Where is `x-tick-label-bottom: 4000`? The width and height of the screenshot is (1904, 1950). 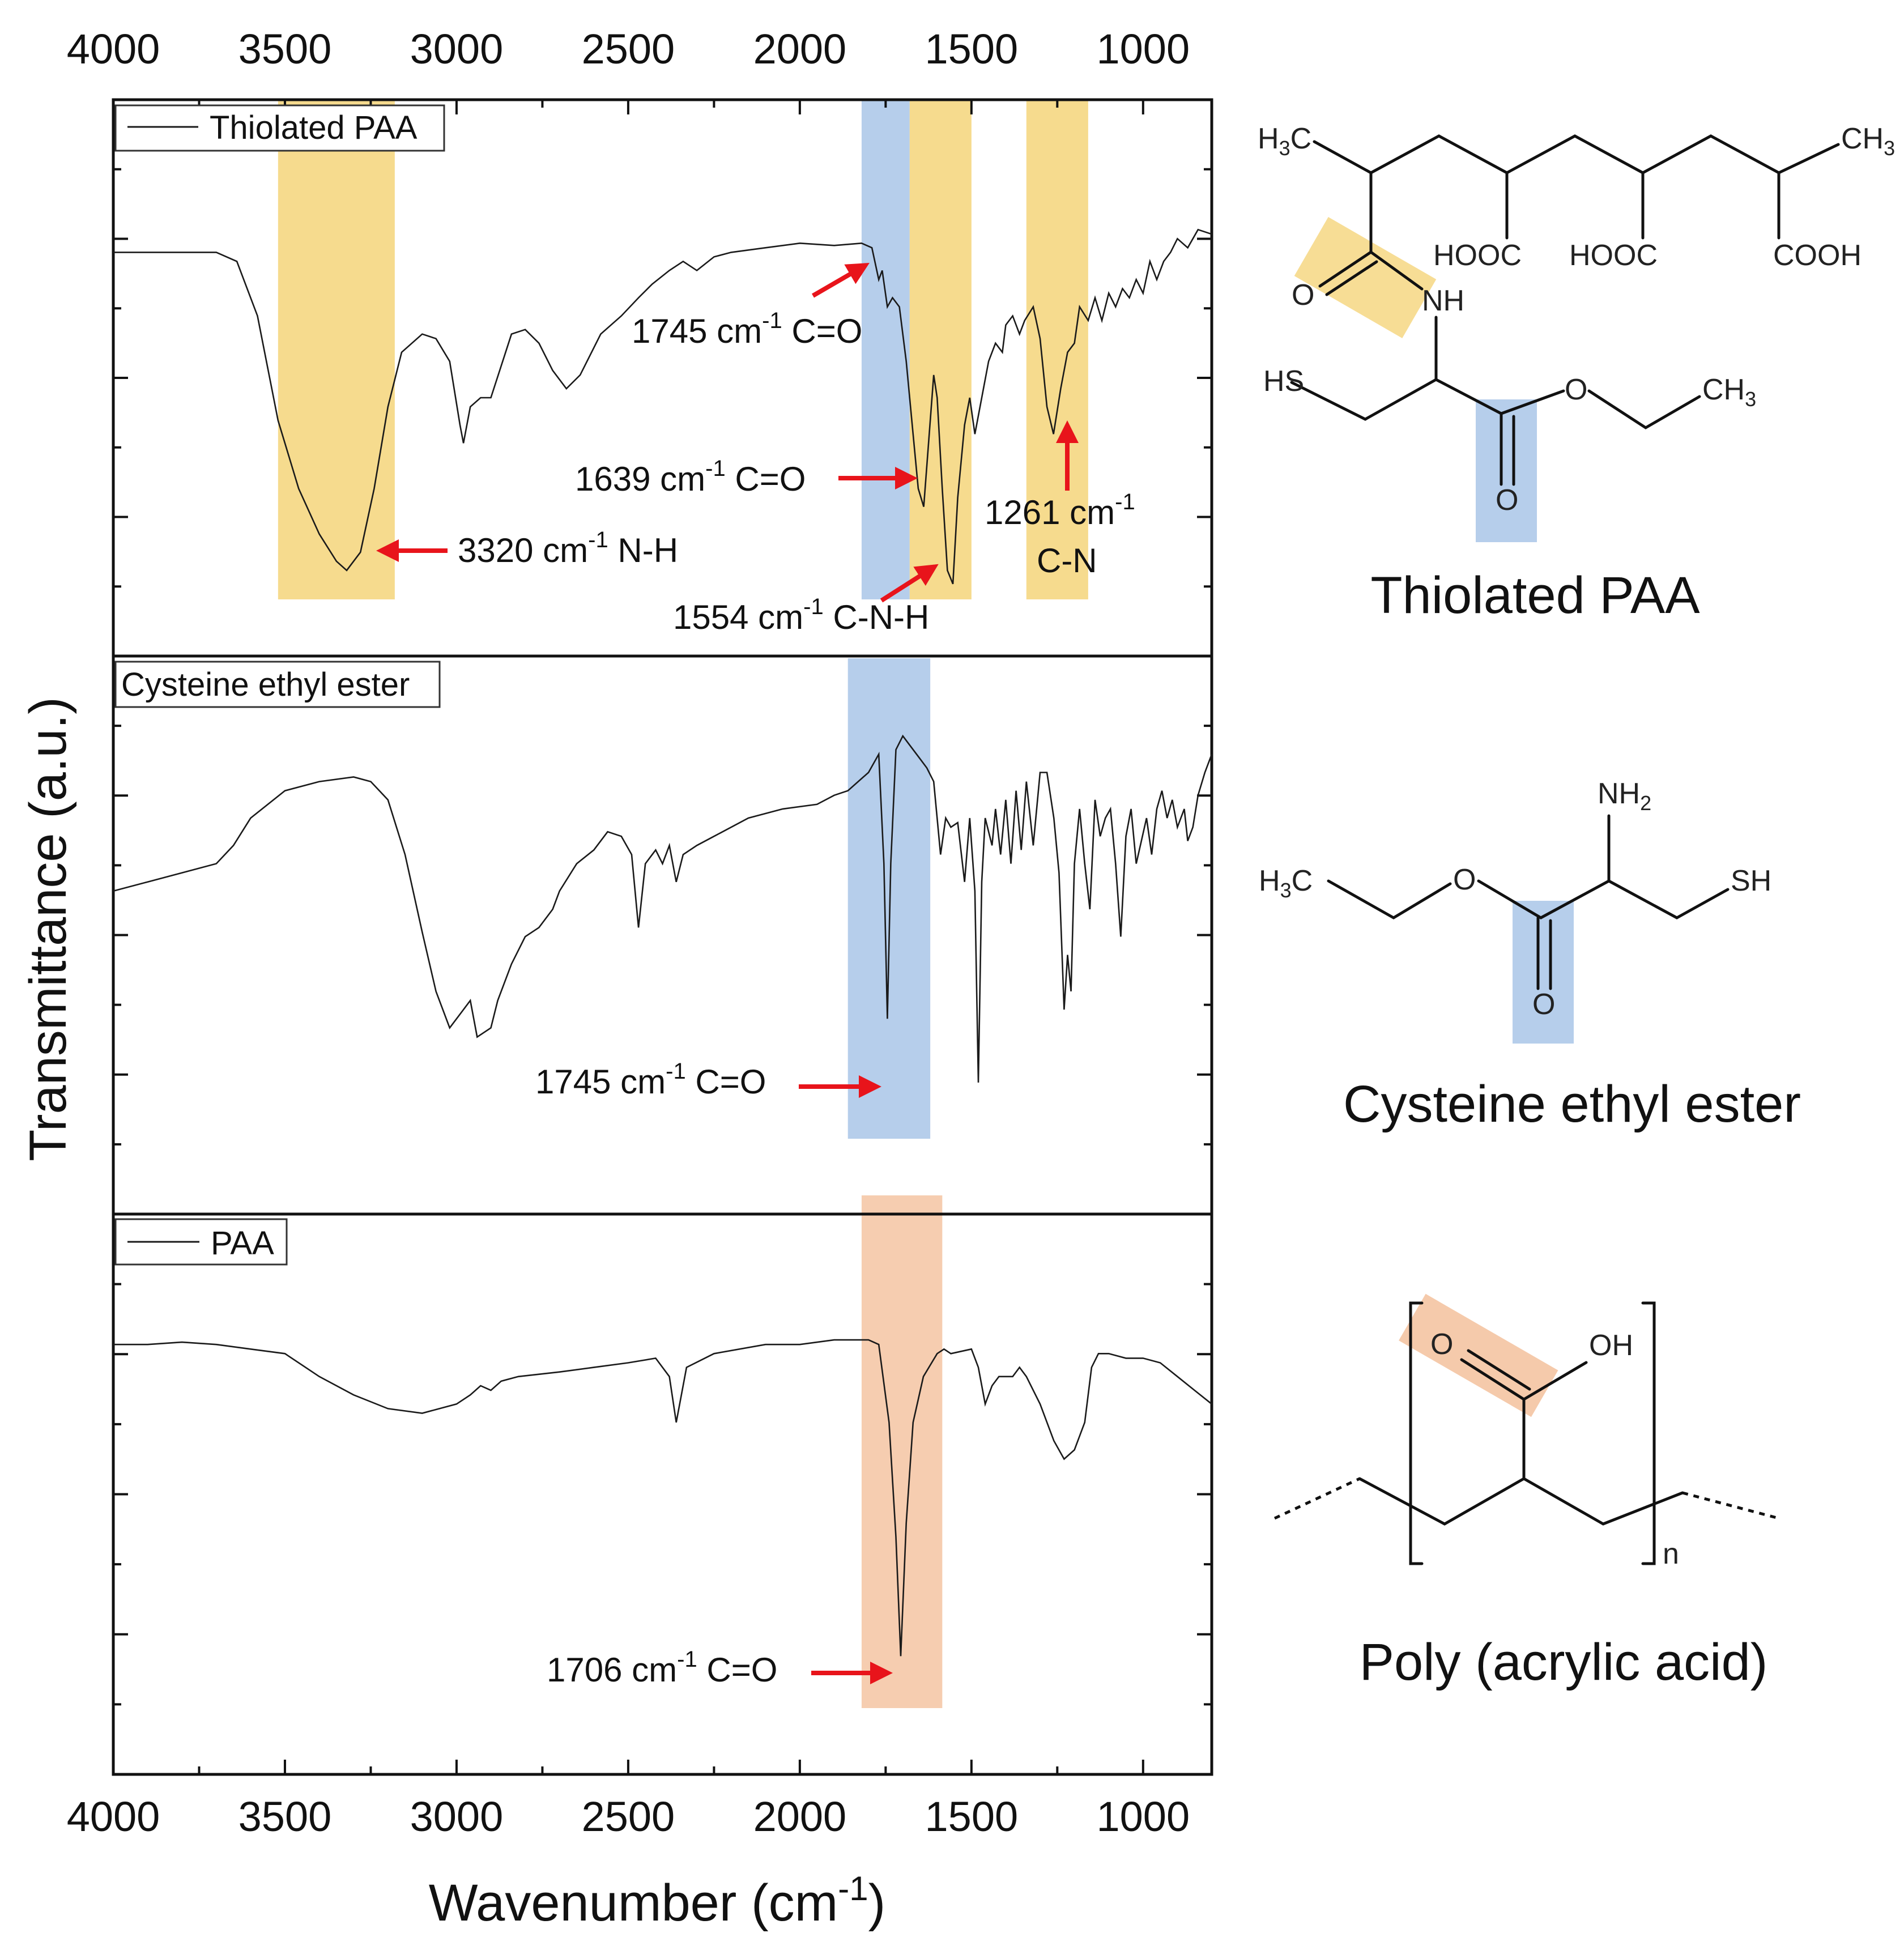
x-tick-label-bottom: 4000 is located at coordinates (113, 1817).